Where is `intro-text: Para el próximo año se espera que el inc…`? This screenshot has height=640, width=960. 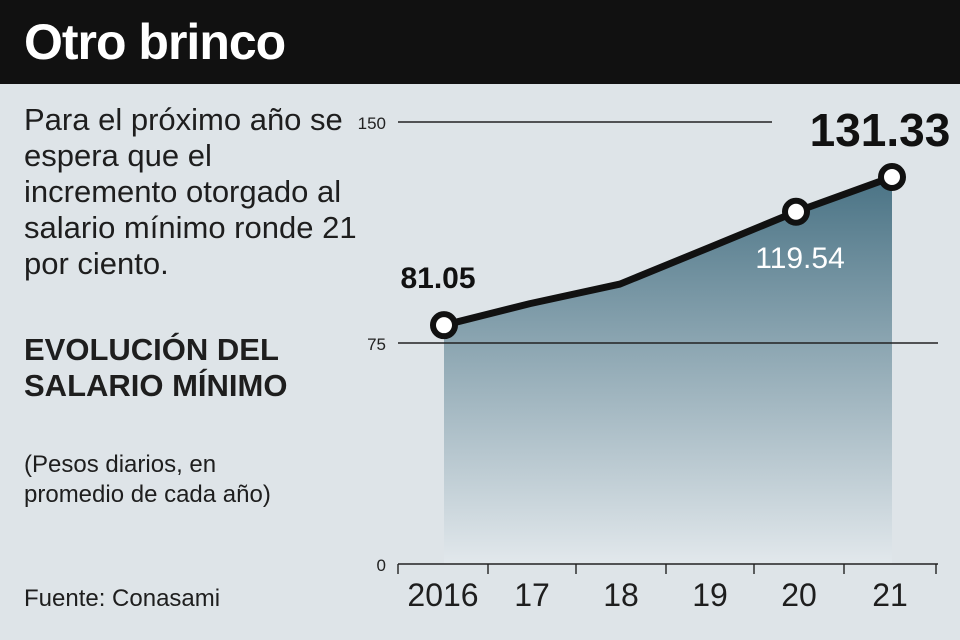
intro-text: Para el próximo año se espera que el inc… is located at coordinates (190, 191).